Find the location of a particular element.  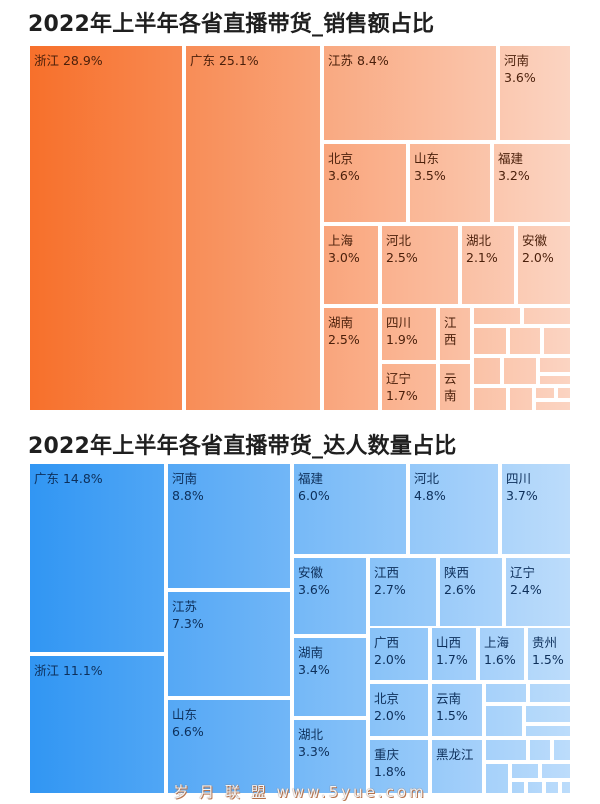

tile-0-5: 山东 3.5% is located at coordinates (450, 183).